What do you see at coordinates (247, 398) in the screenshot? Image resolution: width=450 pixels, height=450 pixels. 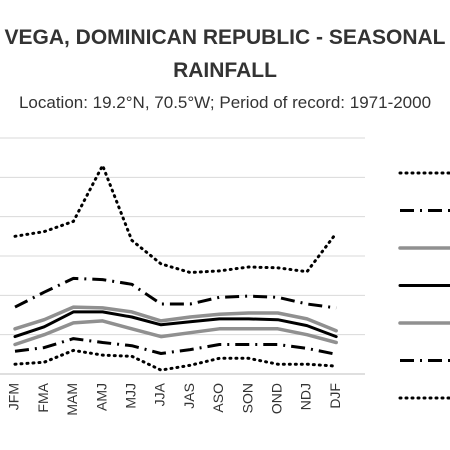 I see `x-tick-label: SON` at bounding box center [247, 398].